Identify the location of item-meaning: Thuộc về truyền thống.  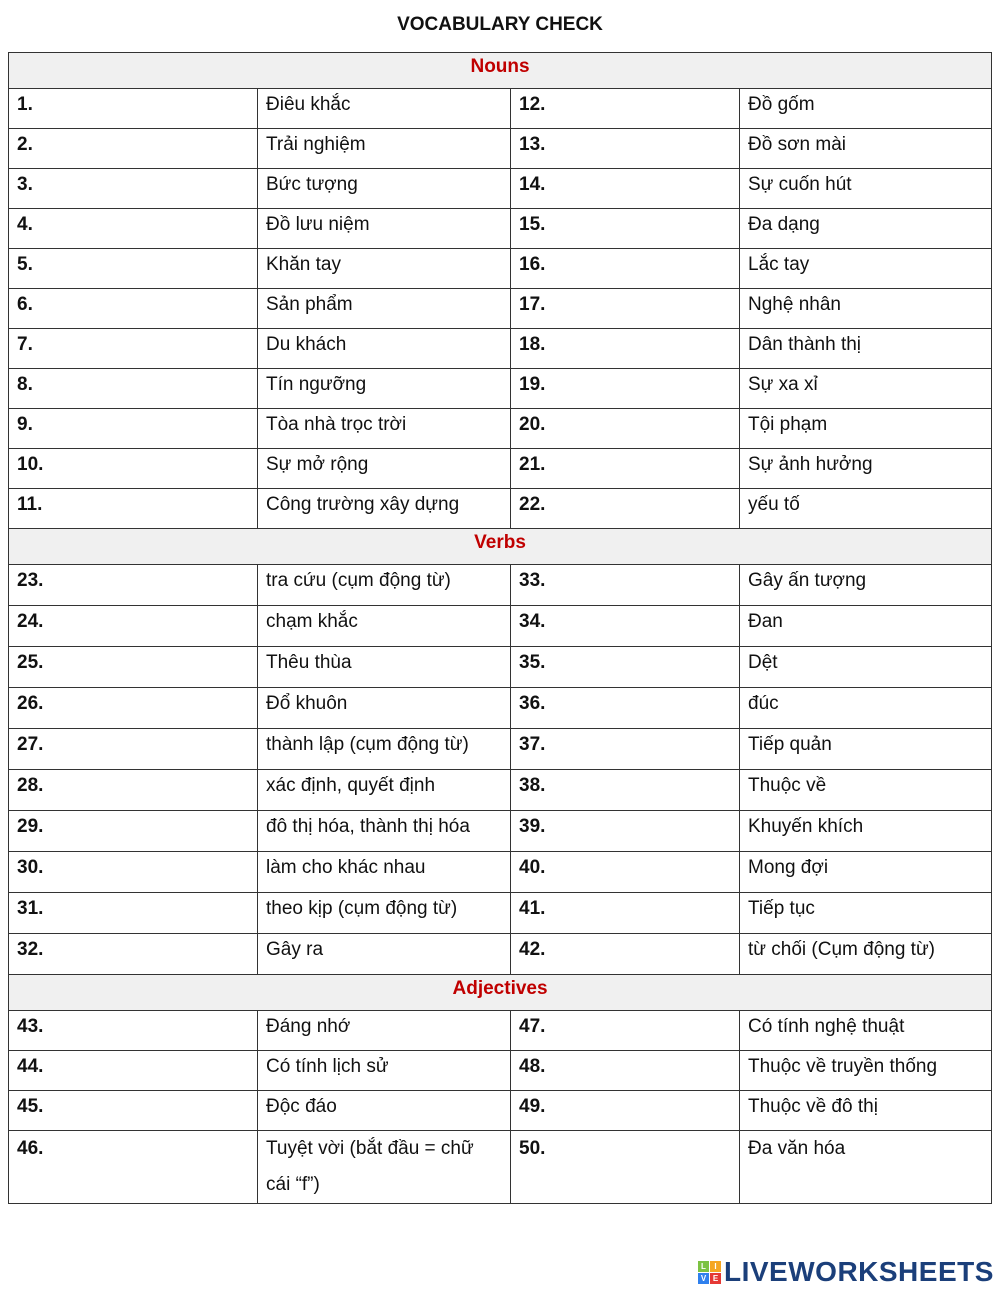
(865, 1070).